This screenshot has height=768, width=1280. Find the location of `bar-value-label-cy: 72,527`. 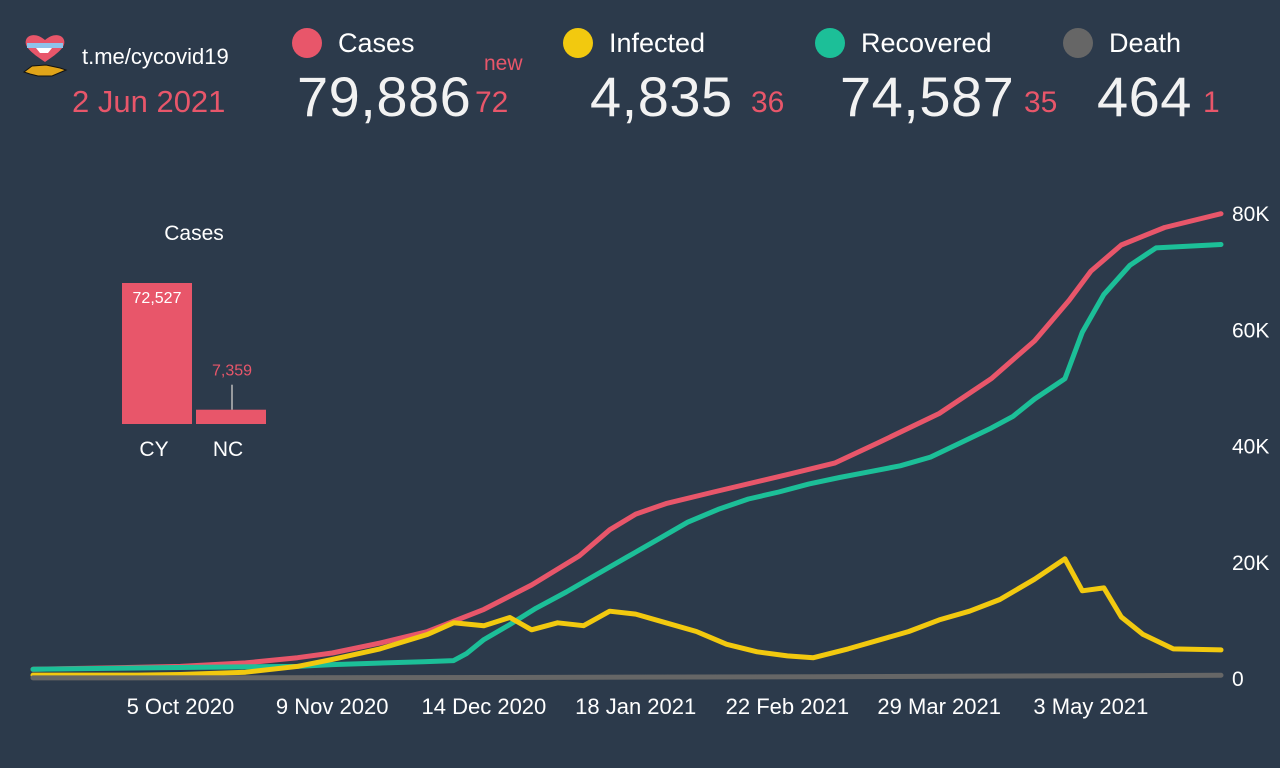

bar-value-label-cy: 72,527 is located at coordinates (157, 298).